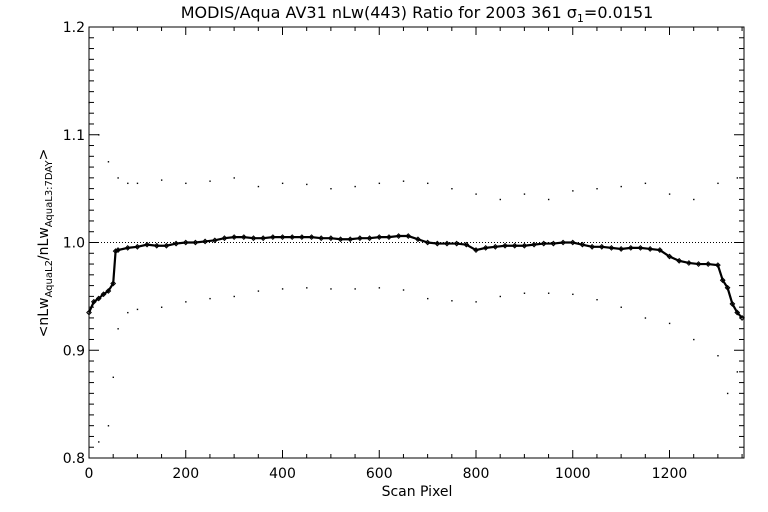  Describe the element at coordinates (74, 28) in the screenshot. I see `y-tick-label: 1.2` at that location.